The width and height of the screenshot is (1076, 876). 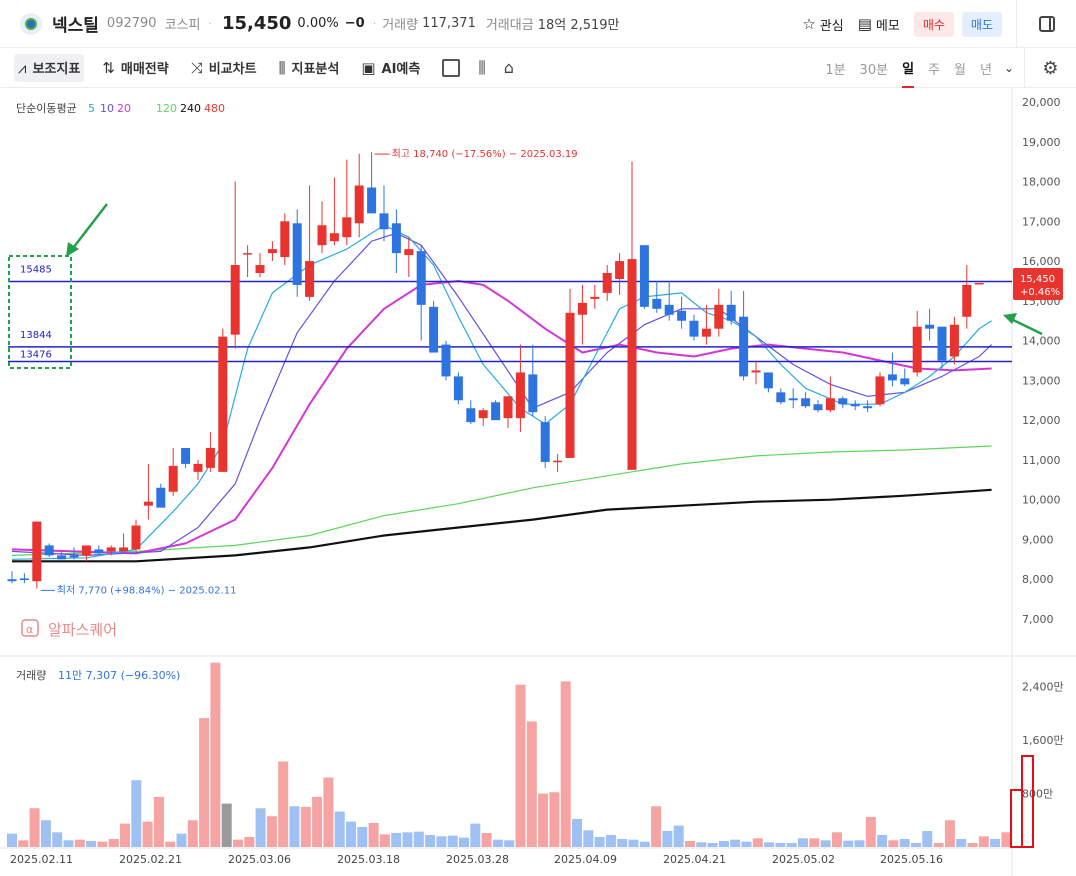 What do you see at coordinates (985, 70) in the screenshot?
I see `period-year: 년` at bounding box center [985, 70].